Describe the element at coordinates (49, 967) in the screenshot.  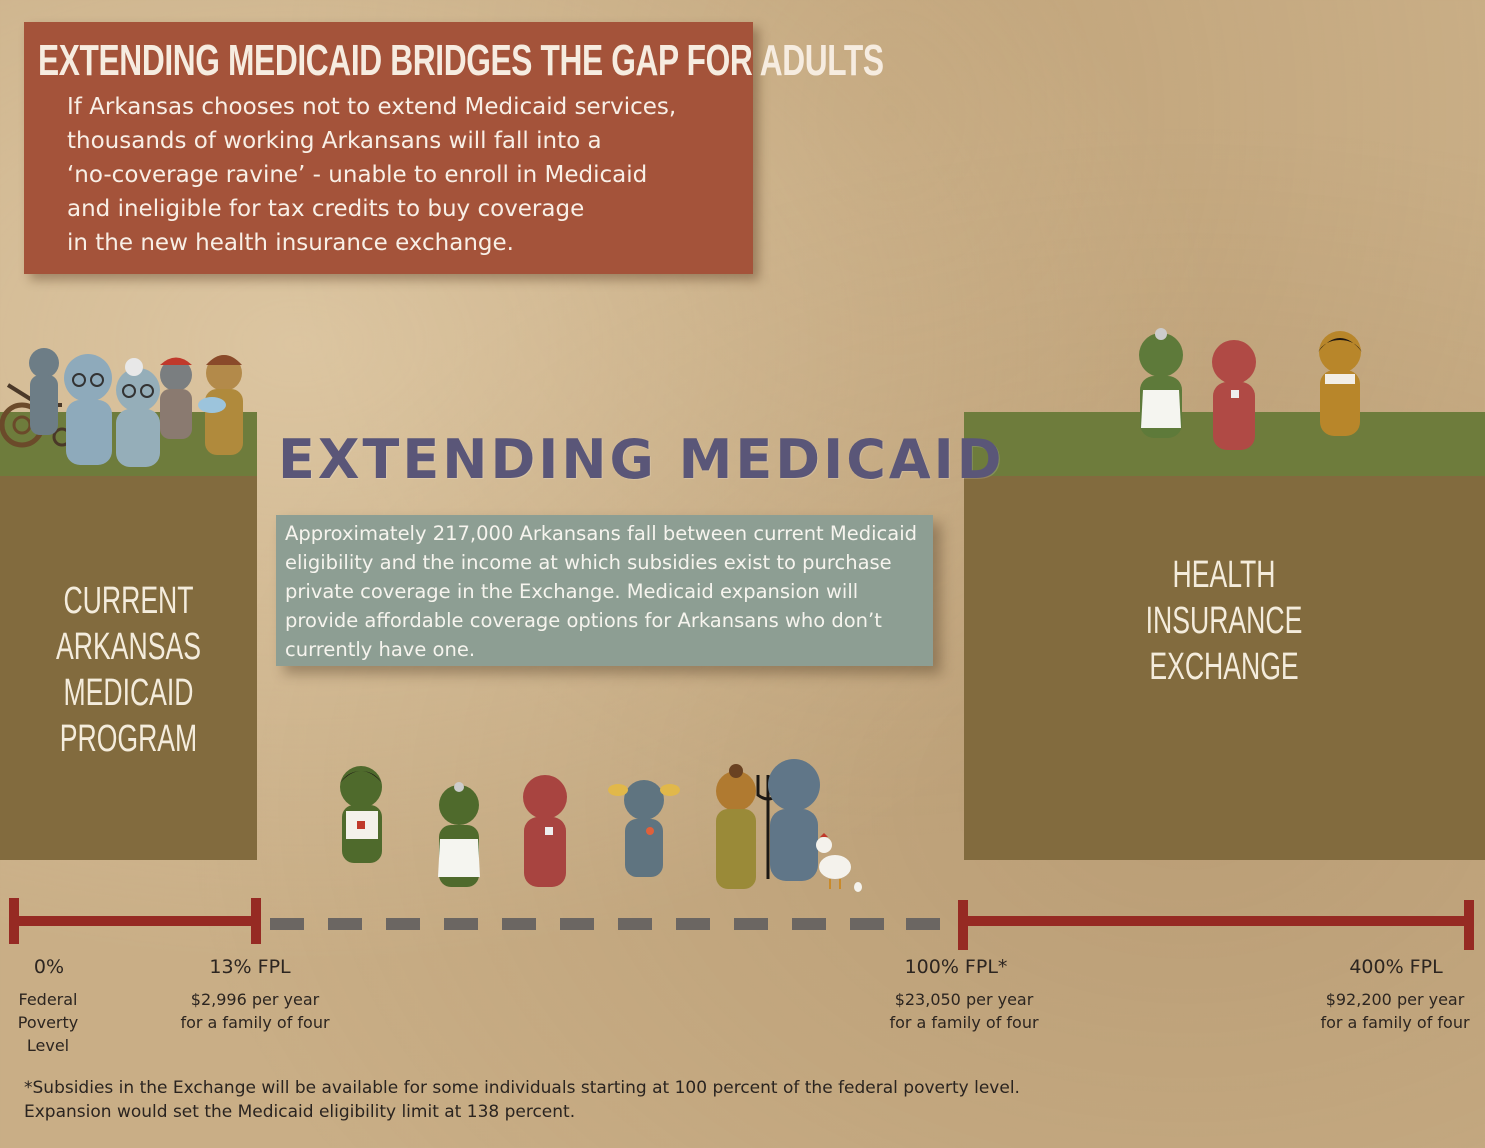
I see `tick-label-0: 0%` at that location.